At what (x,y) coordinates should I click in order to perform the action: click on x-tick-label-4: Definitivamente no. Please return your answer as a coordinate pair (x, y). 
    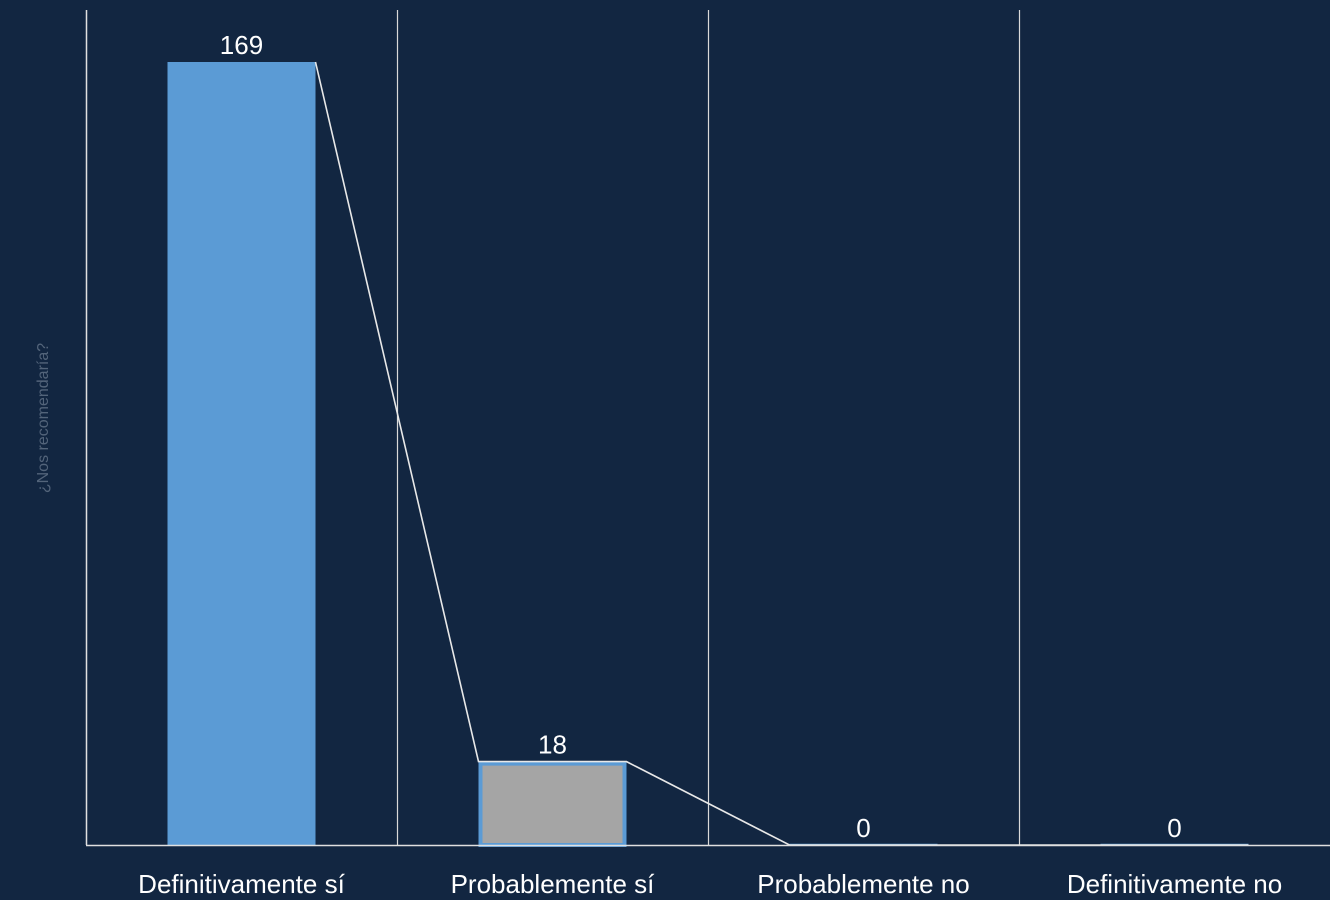
    Looking at the image, I should click on (1174, 884).